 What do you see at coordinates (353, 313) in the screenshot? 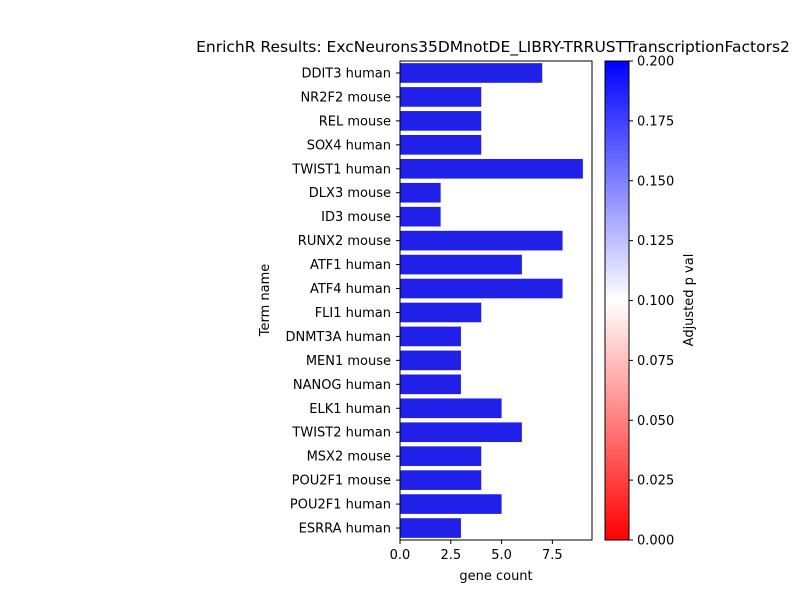
I see `y-tick-label: FLI1 human` at bounding box center [353, 313].